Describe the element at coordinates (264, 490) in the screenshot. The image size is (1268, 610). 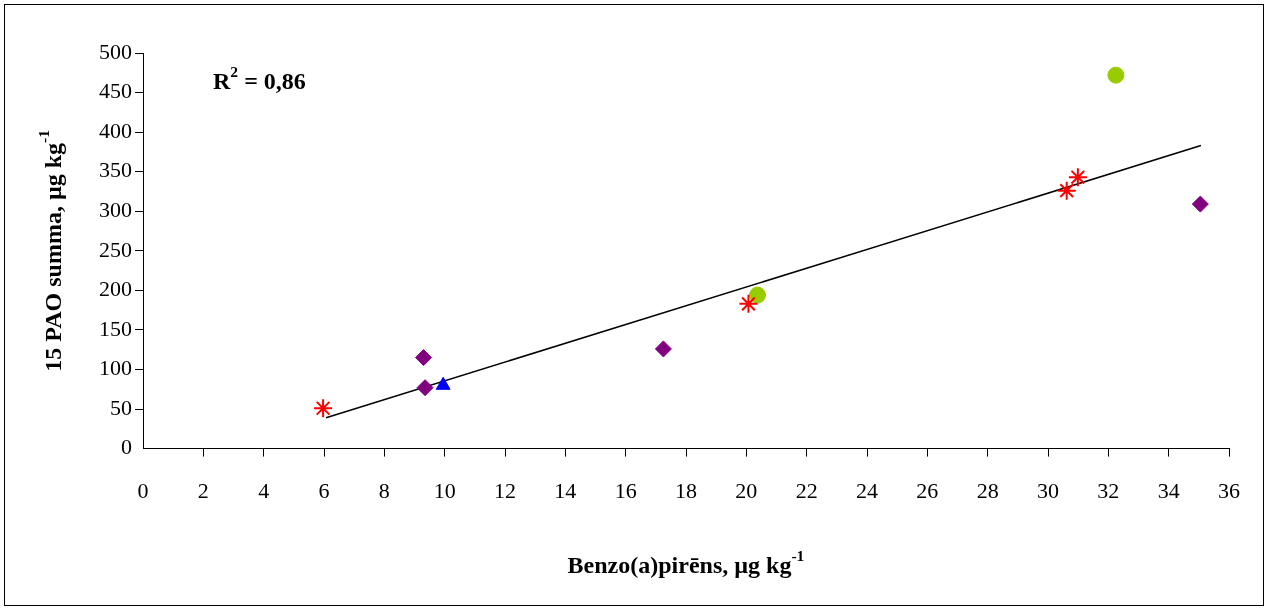
I see `x-tick-label: 4` at that location.